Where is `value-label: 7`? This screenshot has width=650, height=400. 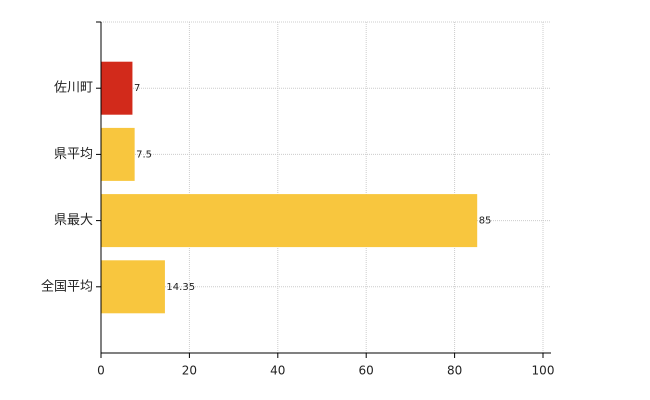 value-label: 7 is located at coordinates (137, 88).